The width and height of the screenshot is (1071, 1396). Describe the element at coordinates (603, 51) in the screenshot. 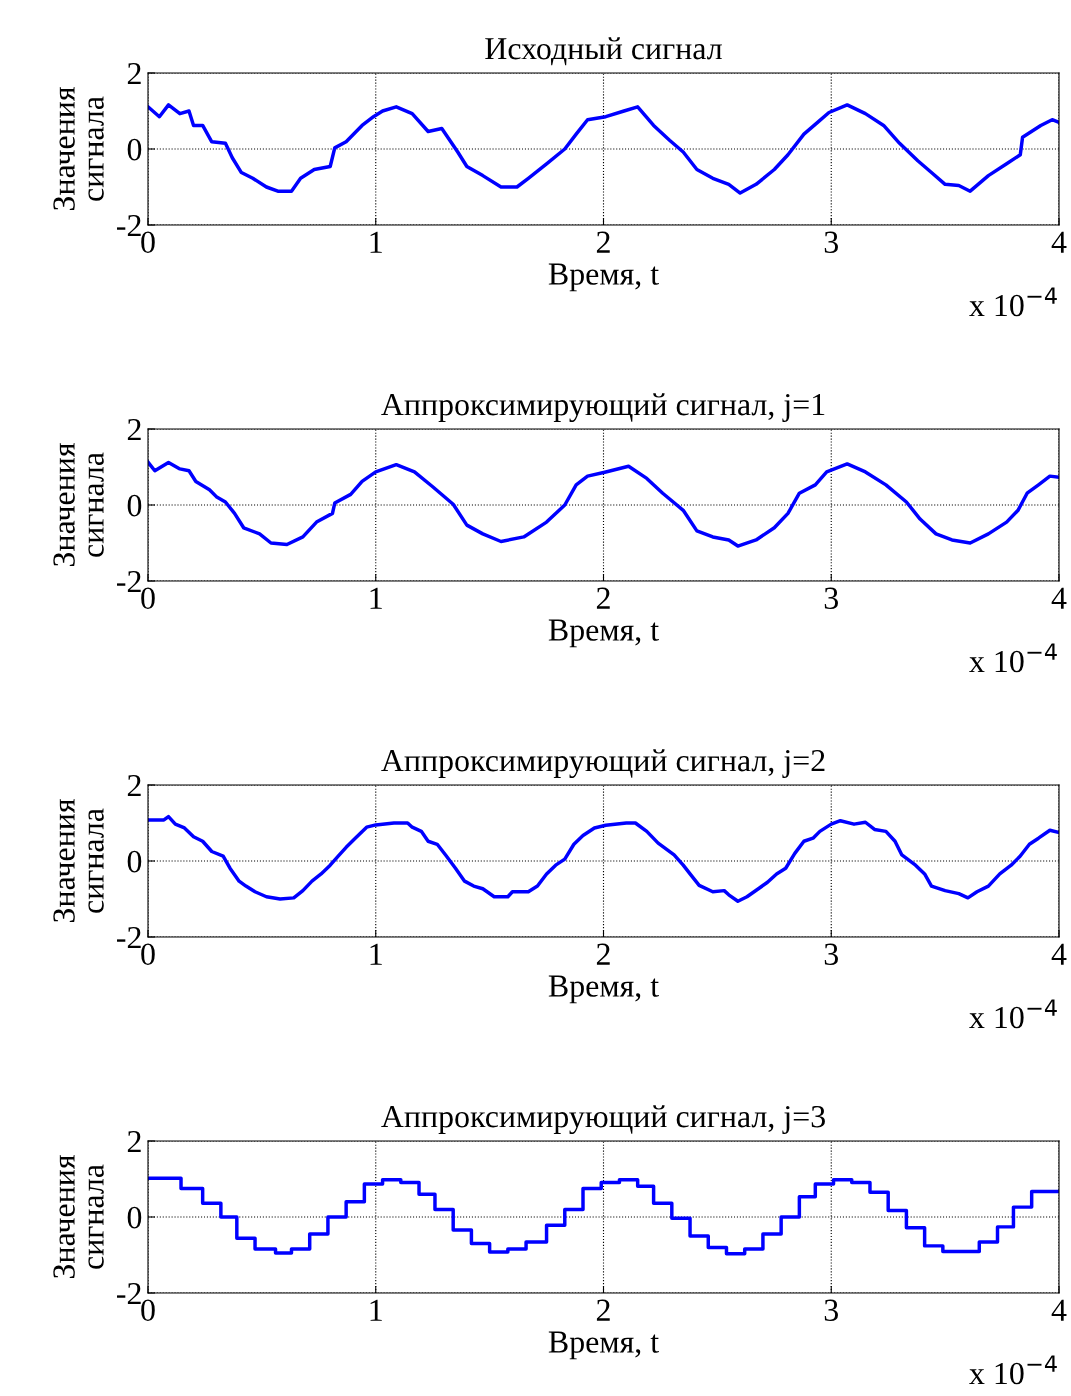

I see `chart-title: Исходный сигнал` at that location.